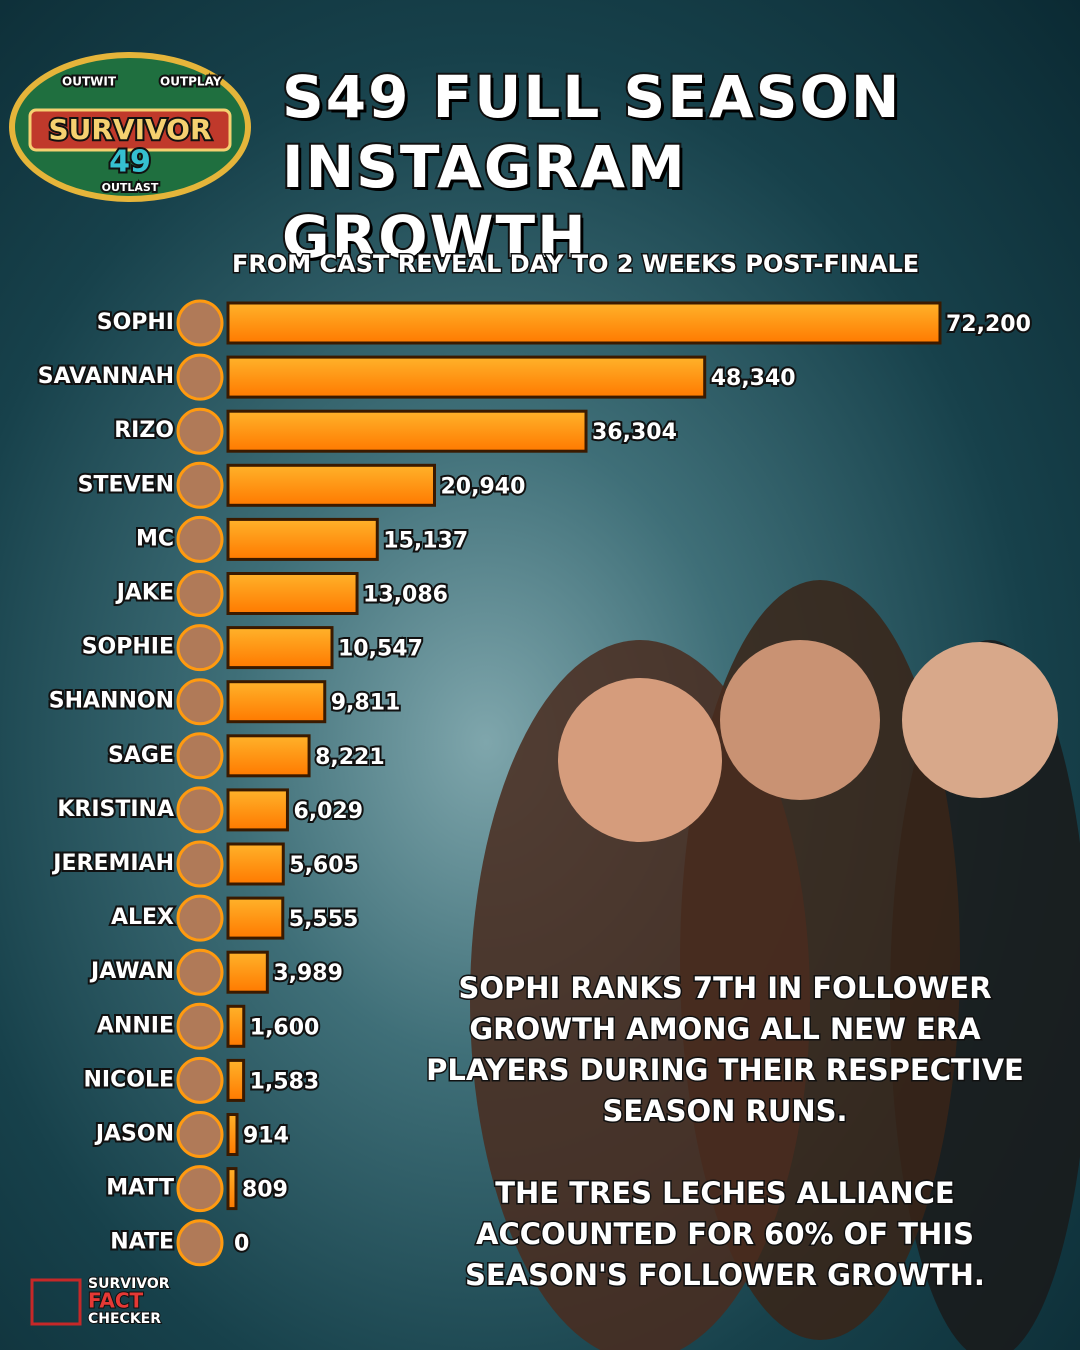  What do you see at coordinates (126, 484) in the screenshot?
I see `category-label: STEVEN` at bounding box center [126, 484].